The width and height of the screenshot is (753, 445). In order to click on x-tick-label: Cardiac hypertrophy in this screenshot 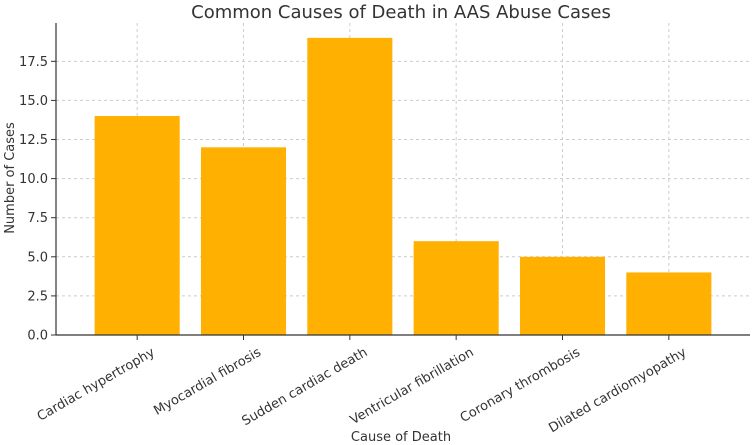, I will do `click(96, 385)`.